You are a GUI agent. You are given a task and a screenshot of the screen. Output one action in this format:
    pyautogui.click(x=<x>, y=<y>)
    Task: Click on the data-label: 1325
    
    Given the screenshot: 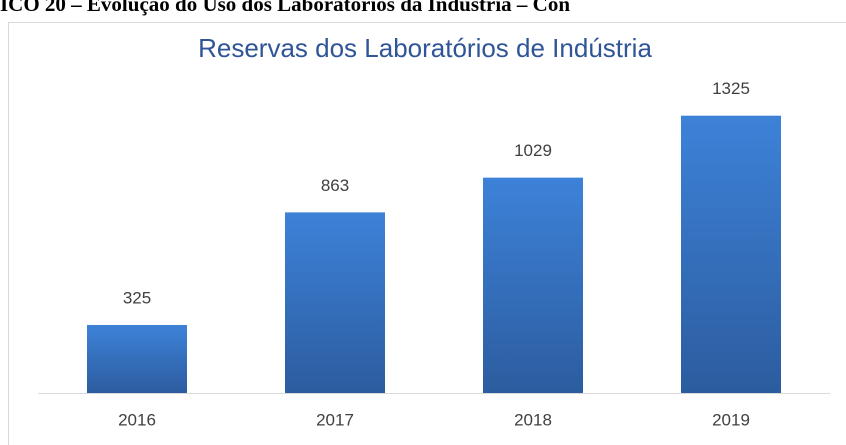 What is the action you would take?
    pyautogui.click(x=731, y=88)
    